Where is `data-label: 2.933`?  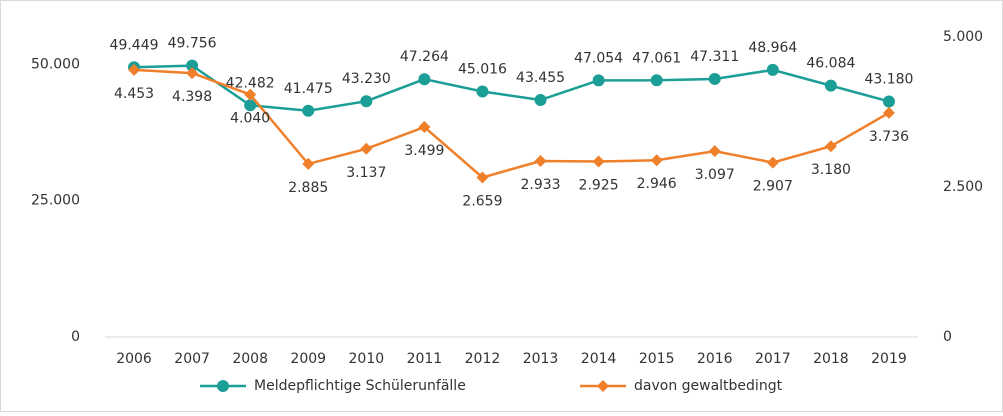
data-label: 2.933 is located at coordinates (540, 185).